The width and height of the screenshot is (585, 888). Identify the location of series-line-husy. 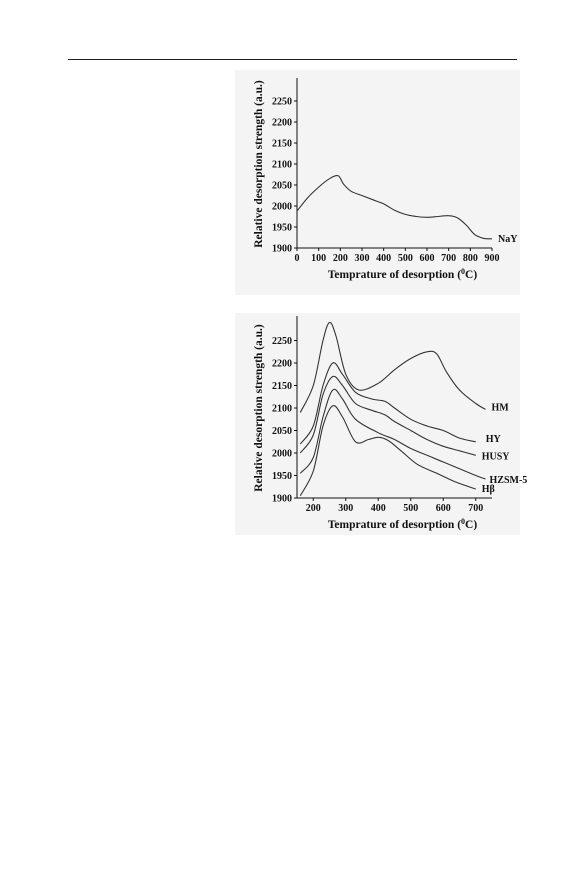
(387, 415).